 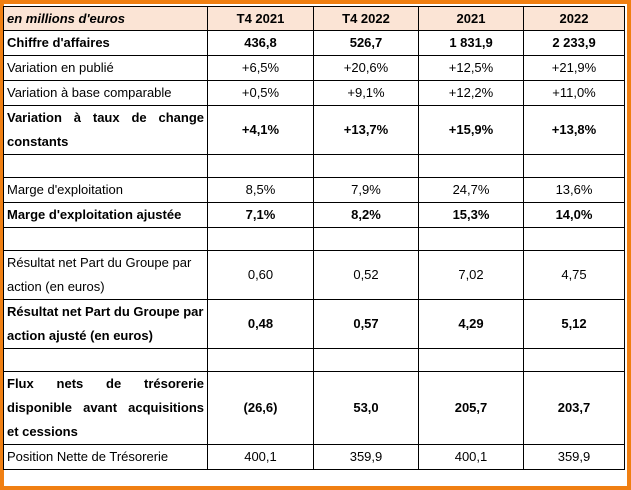 What do you see at coordinates (471, 18) in the screenshot?
I see `header-col-2021: 2021` at bounding box center [471, 18].